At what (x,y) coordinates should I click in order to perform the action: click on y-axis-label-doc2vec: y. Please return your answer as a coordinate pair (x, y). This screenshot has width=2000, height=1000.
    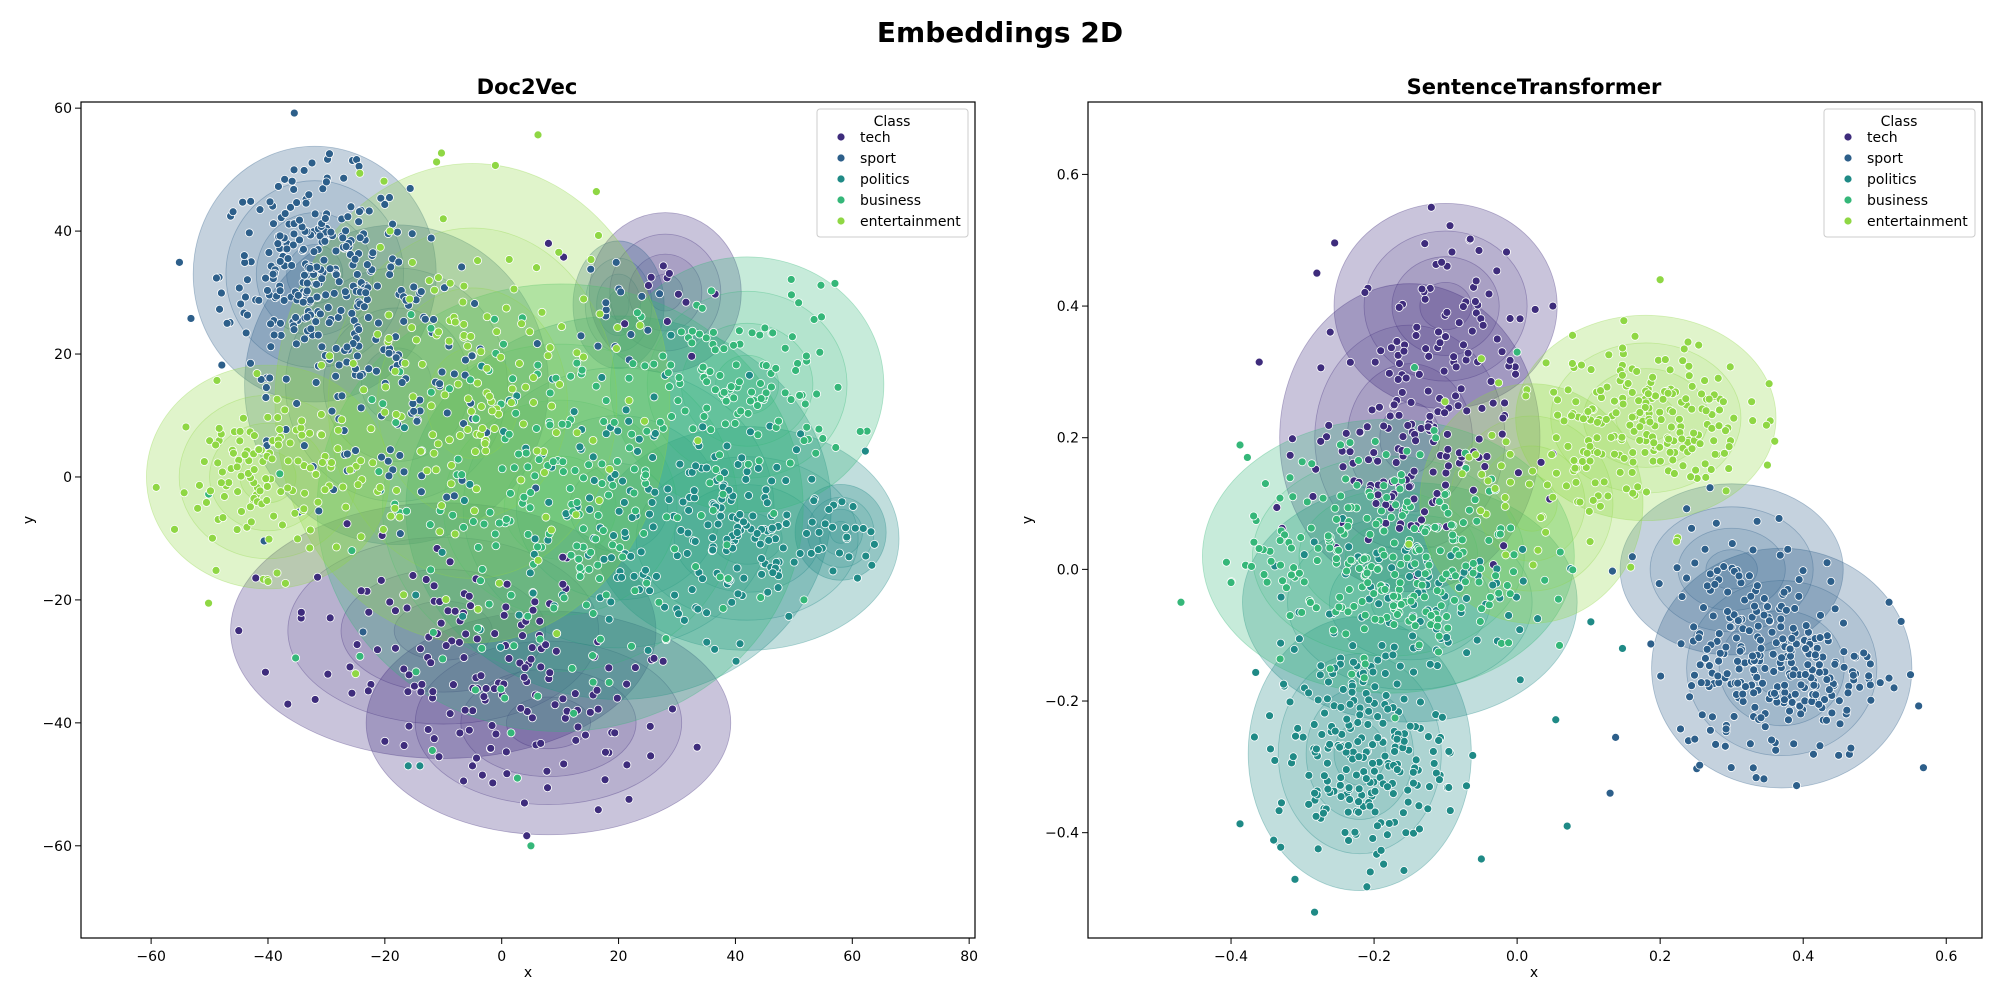
    Looking at the image, I should click on (29, 520).